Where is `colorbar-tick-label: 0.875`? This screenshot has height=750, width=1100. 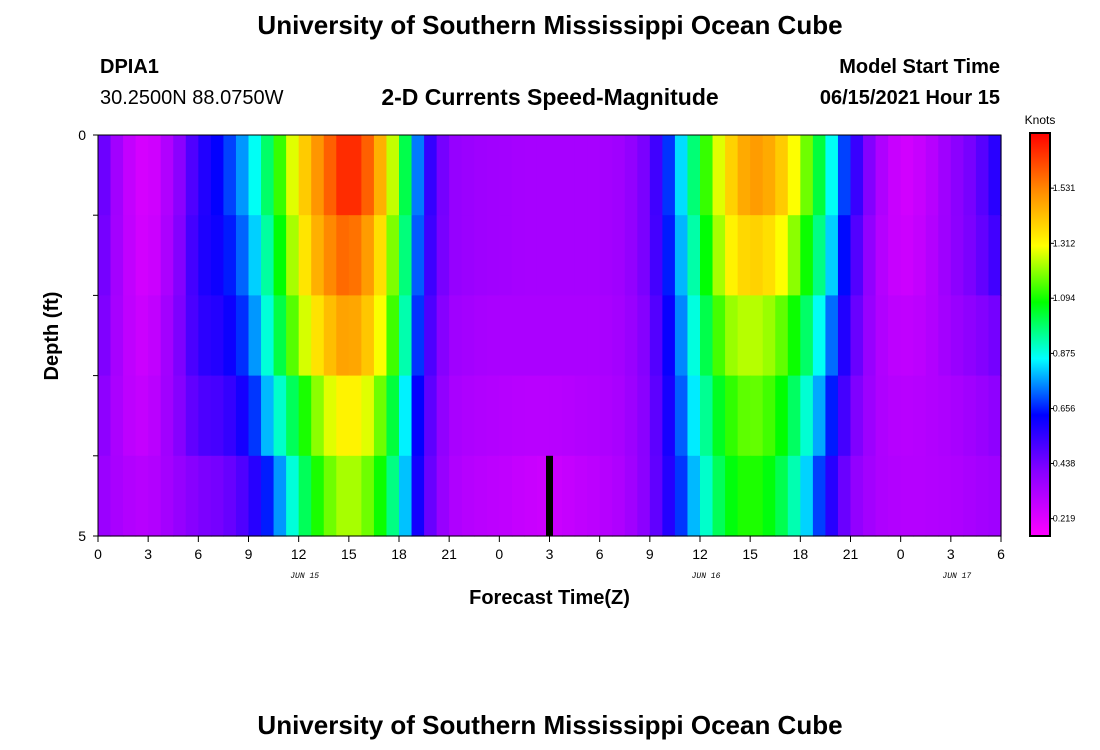 colorbar-tick-label: 0.875 is located at coordinates (1064, 353).